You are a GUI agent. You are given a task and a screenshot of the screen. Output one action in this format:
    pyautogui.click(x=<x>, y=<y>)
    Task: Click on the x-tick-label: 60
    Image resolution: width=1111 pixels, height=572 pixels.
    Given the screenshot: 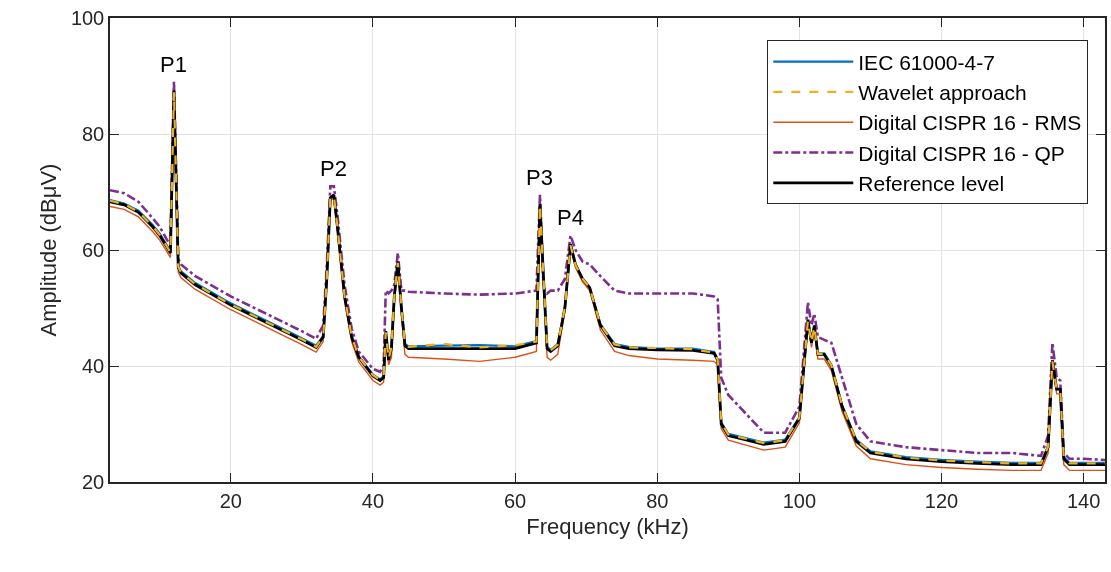 What is the action you would take?
    pyautogui.click(x=515, y=500)
    